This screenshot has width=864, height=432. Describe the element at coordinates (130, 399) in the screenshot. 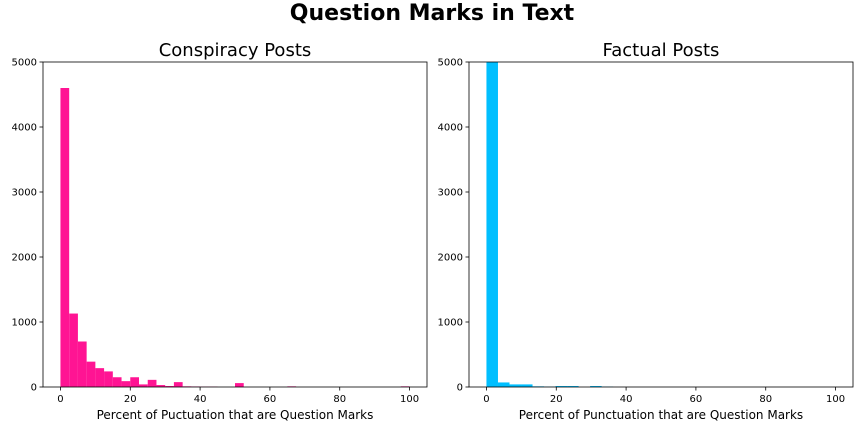

I see `conspiracy-x-tick-label-1: 20` at that location.